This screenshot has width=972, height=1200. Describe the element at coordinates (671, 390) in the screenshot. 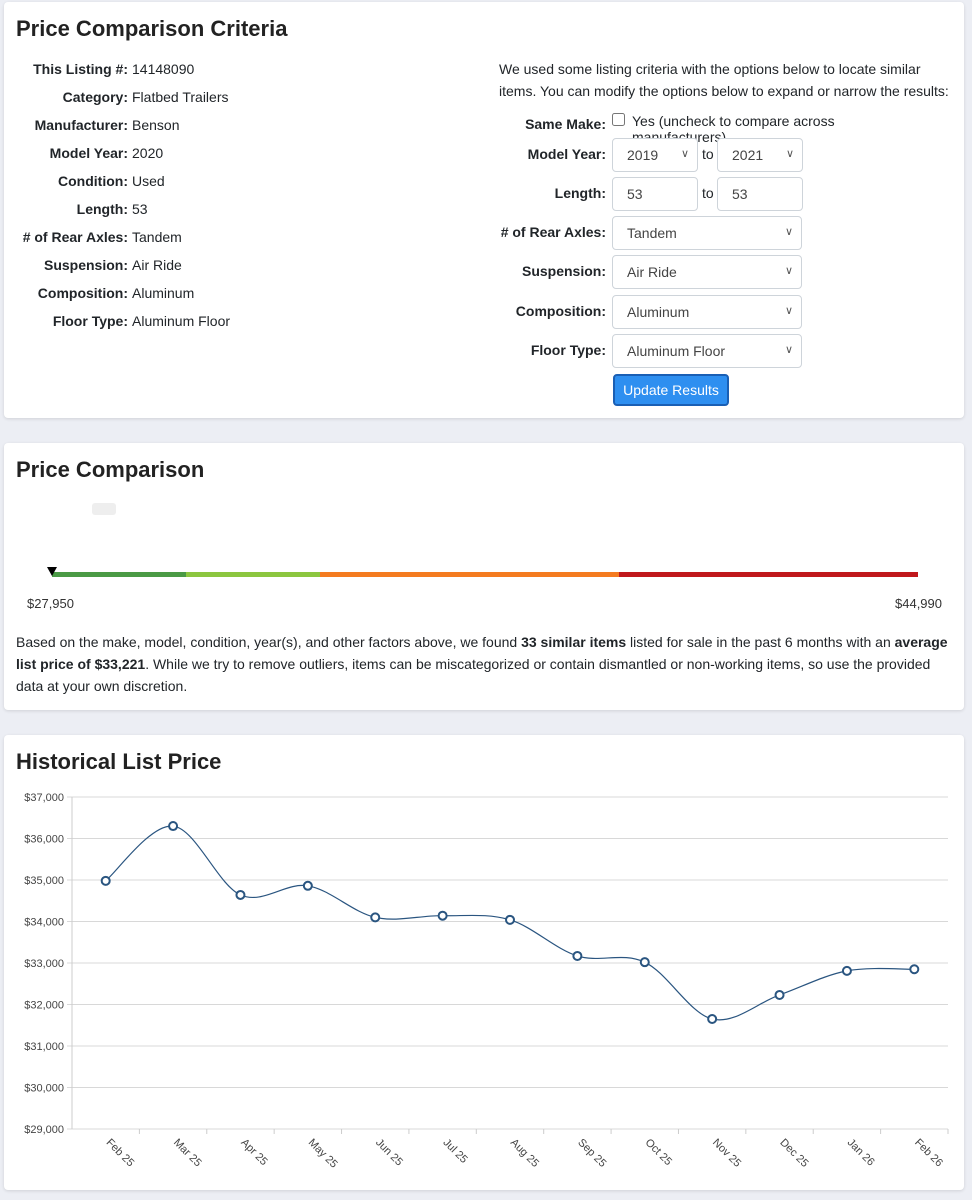

I see `update-results-button: Update Results` at that location.